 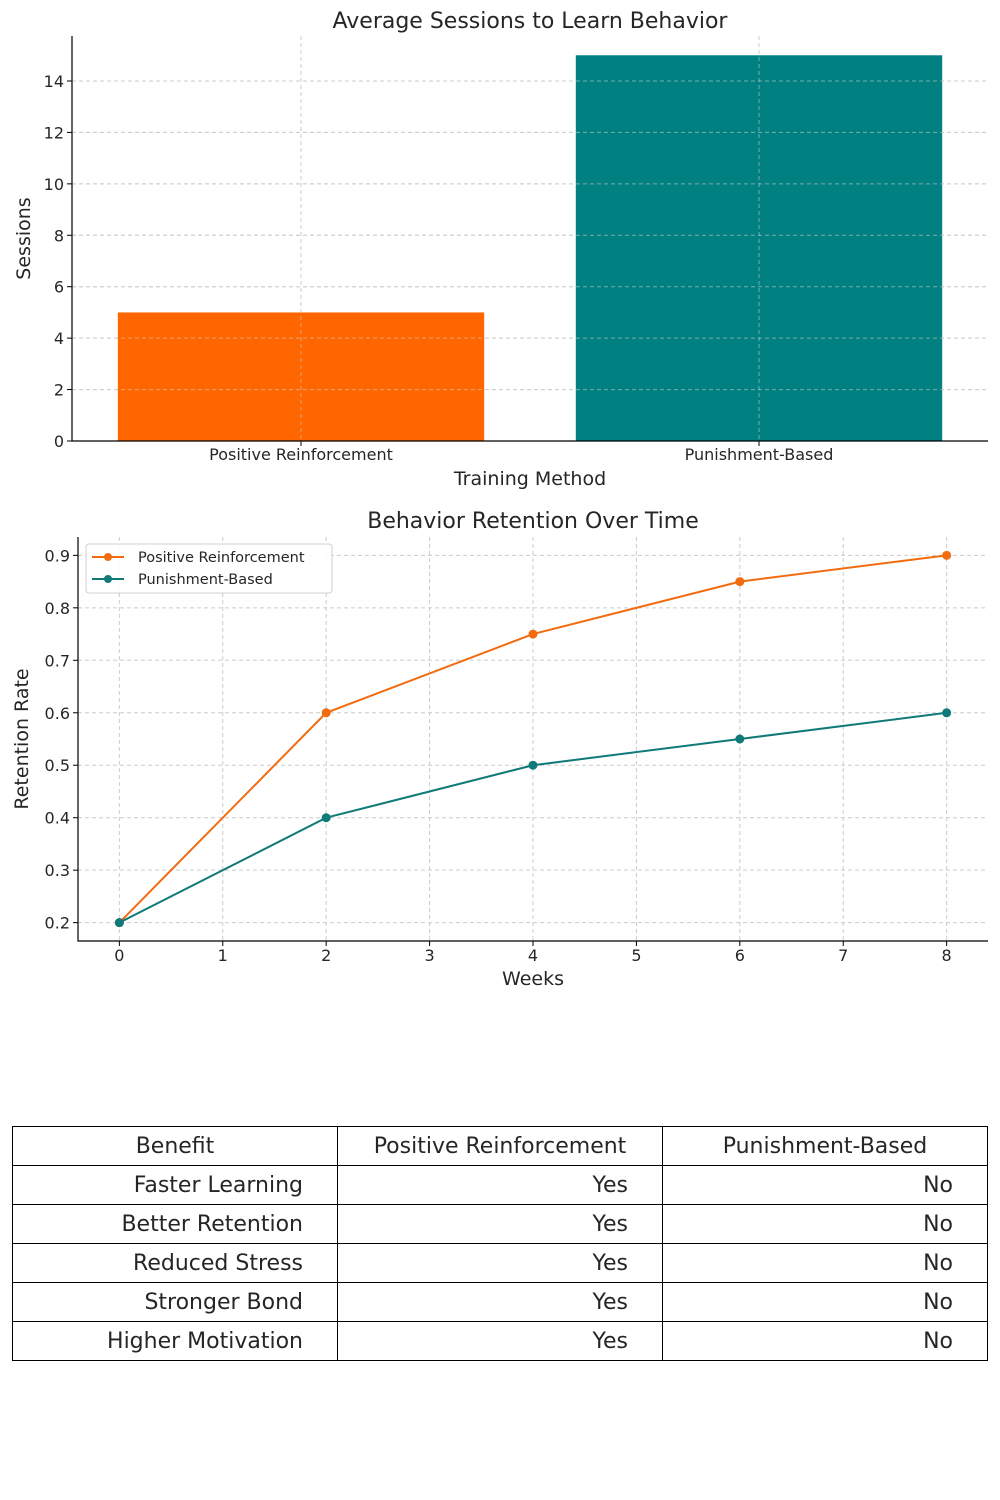 What do you see at coordinates (57, 870) in the screenshot?
I see `line-y-tick-label: 0.3` at bounding box center [57, 870].